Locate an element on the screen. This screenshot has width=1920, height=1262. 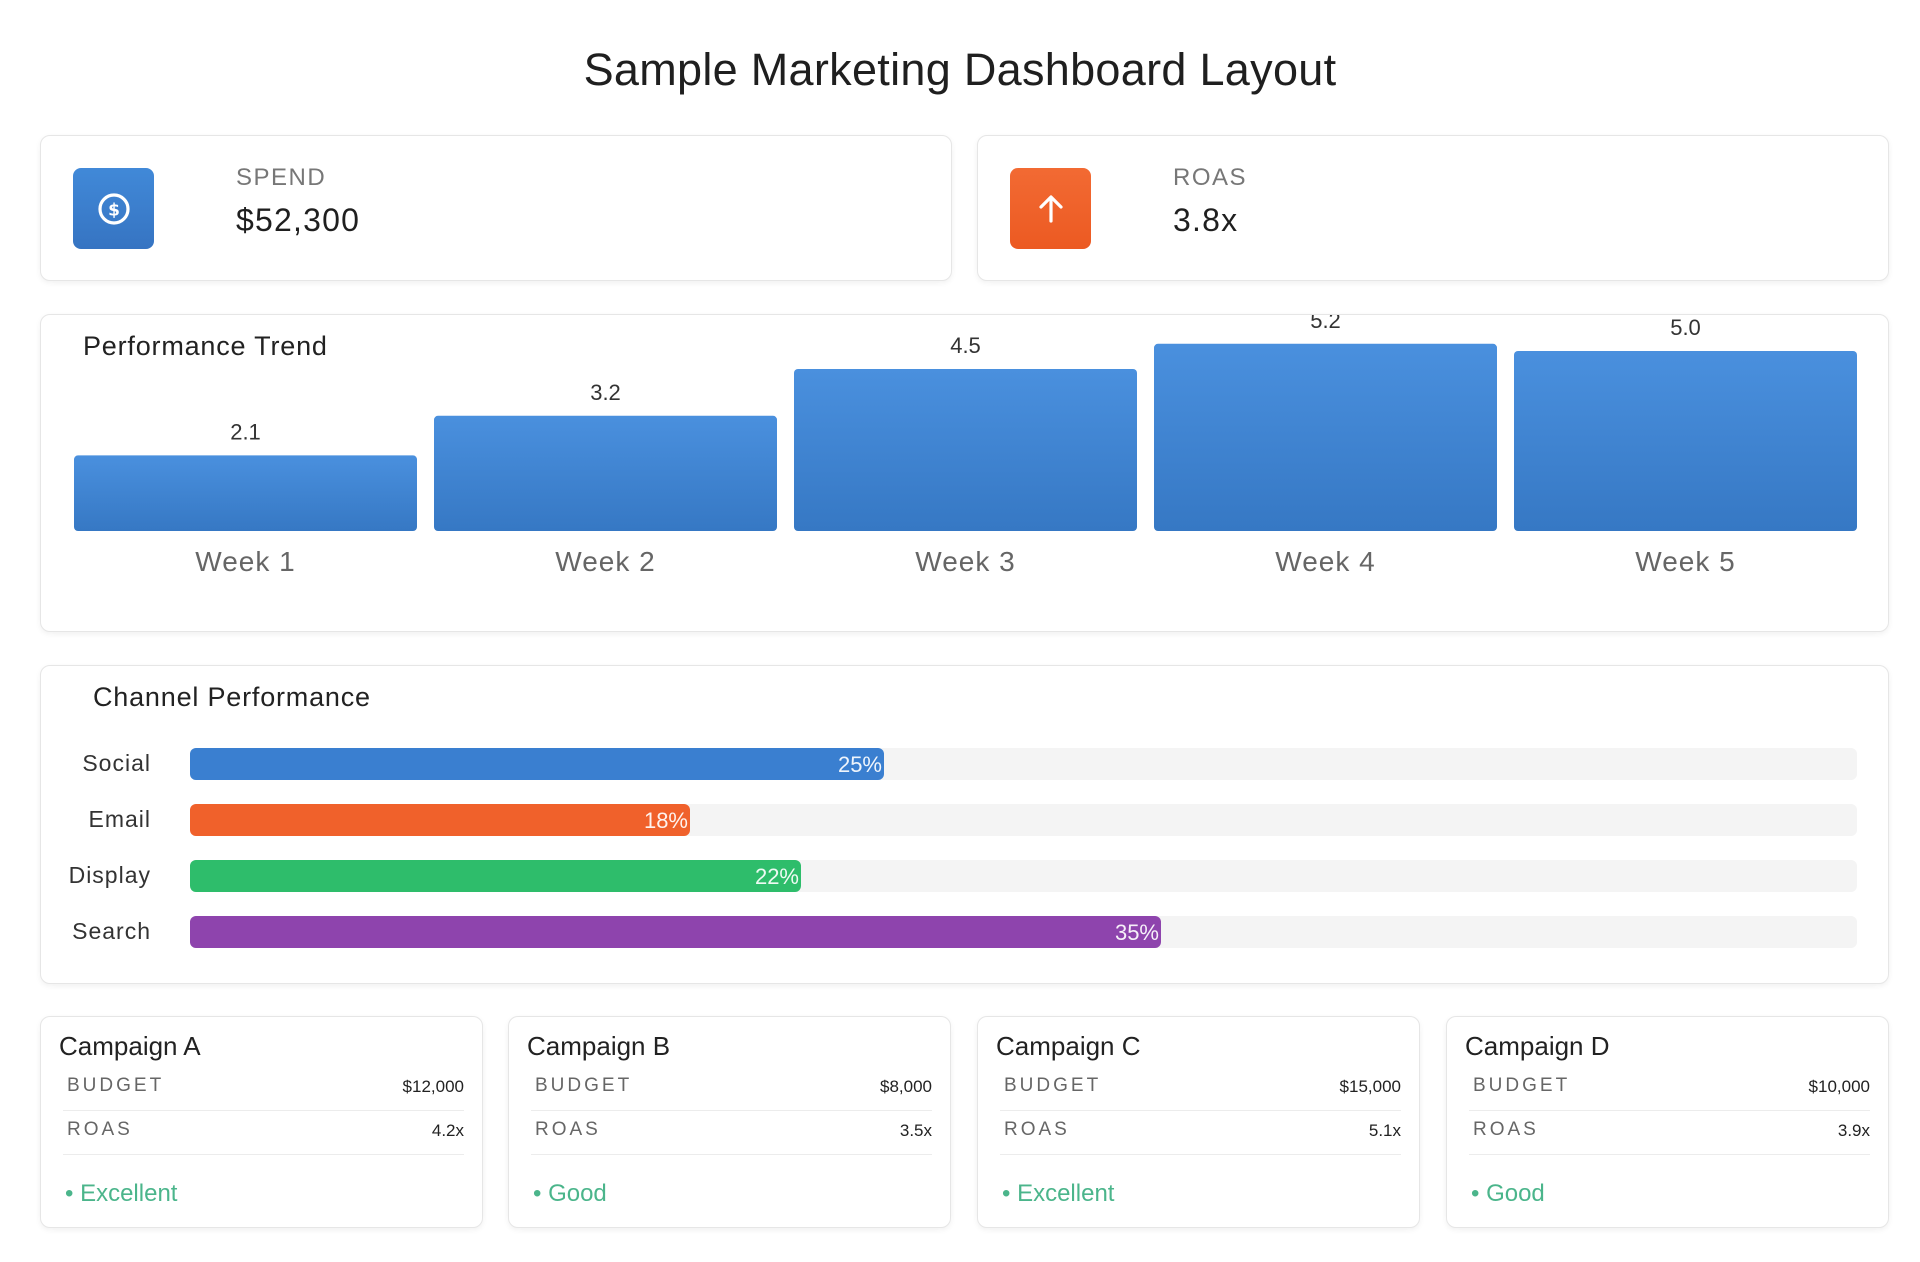
channel-row-display: Display 22% is located at coordinates (965, 877).